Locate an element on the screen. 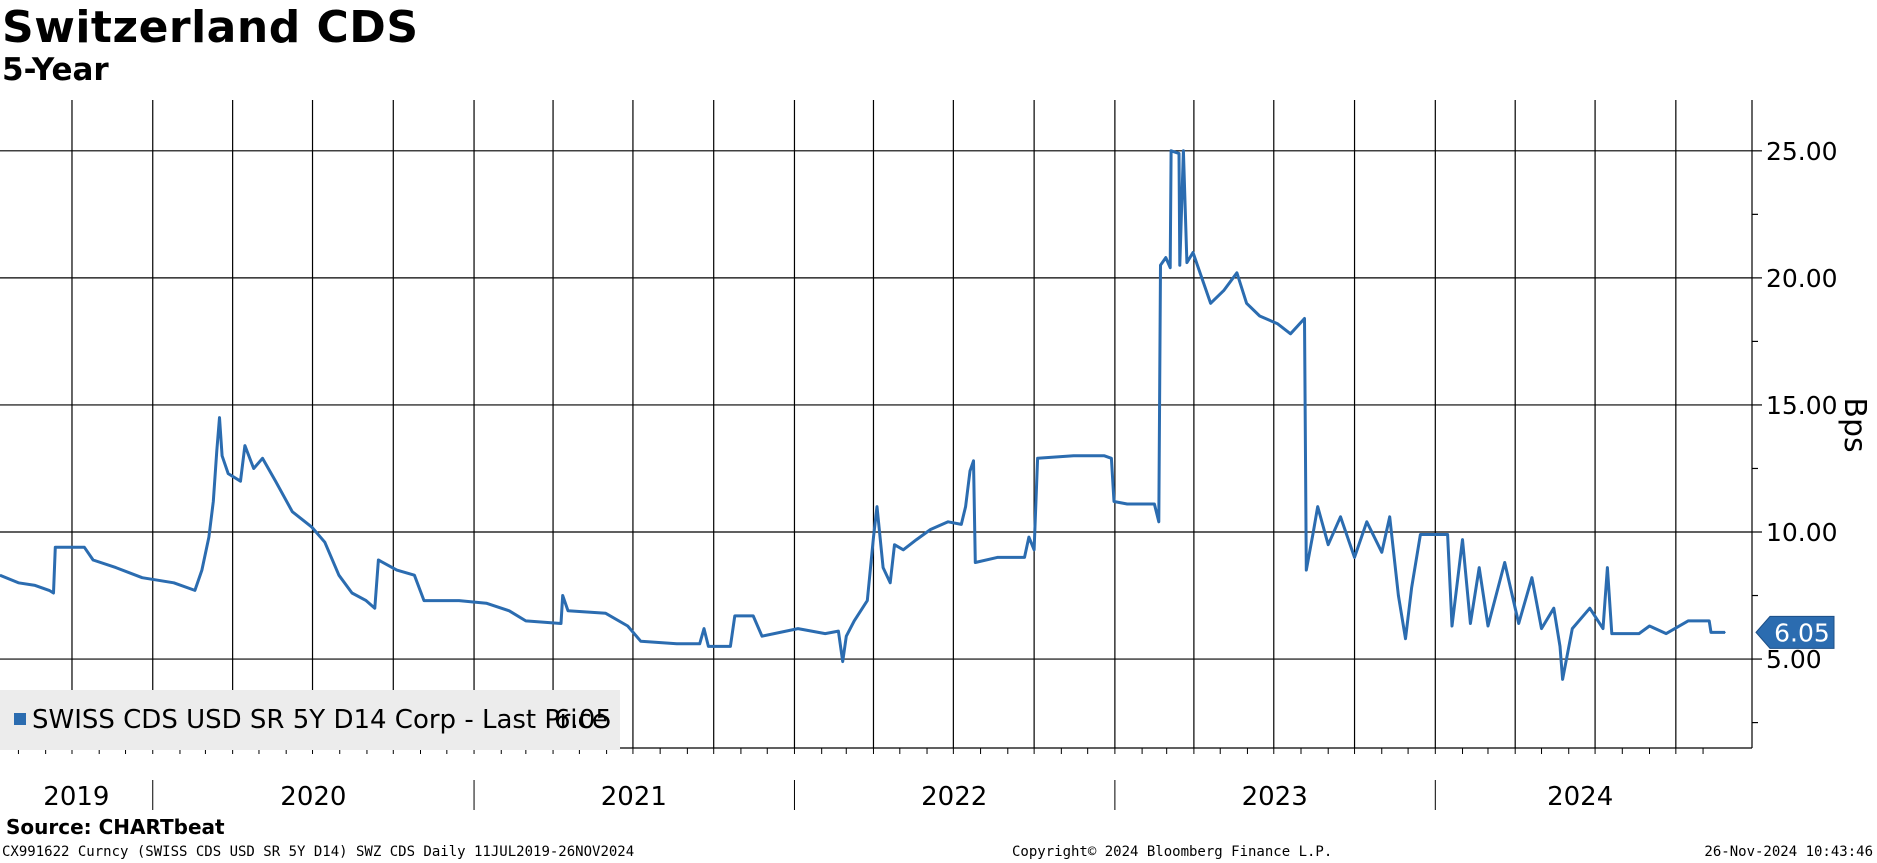  source-label: Source: CHARTbeat is located at coordinates (115, 827).